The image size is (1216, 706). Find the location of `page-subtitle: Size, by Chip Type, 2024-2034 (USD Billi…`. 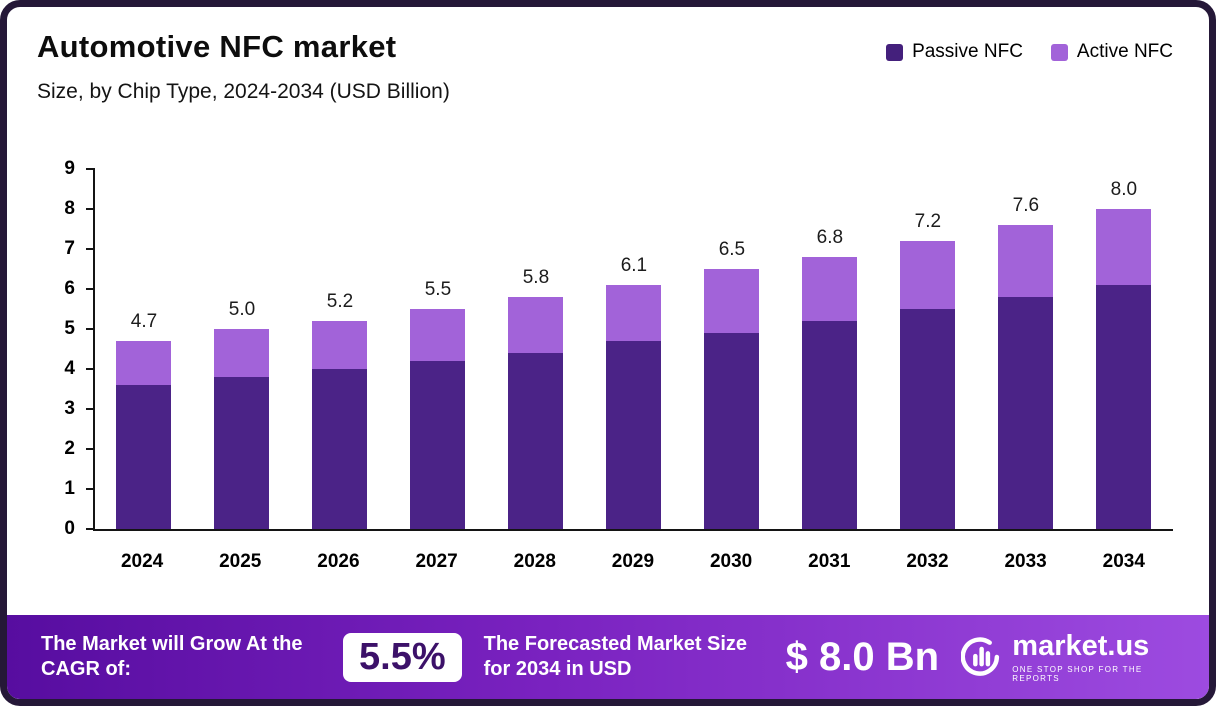

page-subtitle: Size, by Chip Type, 2024-2034 (USD Billi… is located at coordinates (243, 91).